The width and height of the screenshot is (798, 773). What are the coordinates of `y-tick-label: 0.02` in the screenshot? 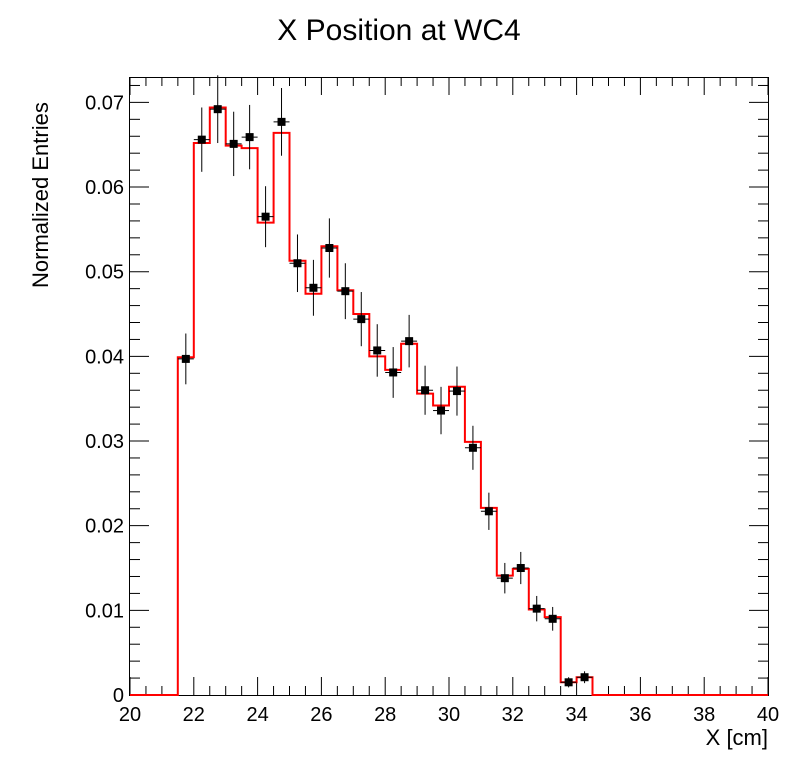 It's located at (104, 527).